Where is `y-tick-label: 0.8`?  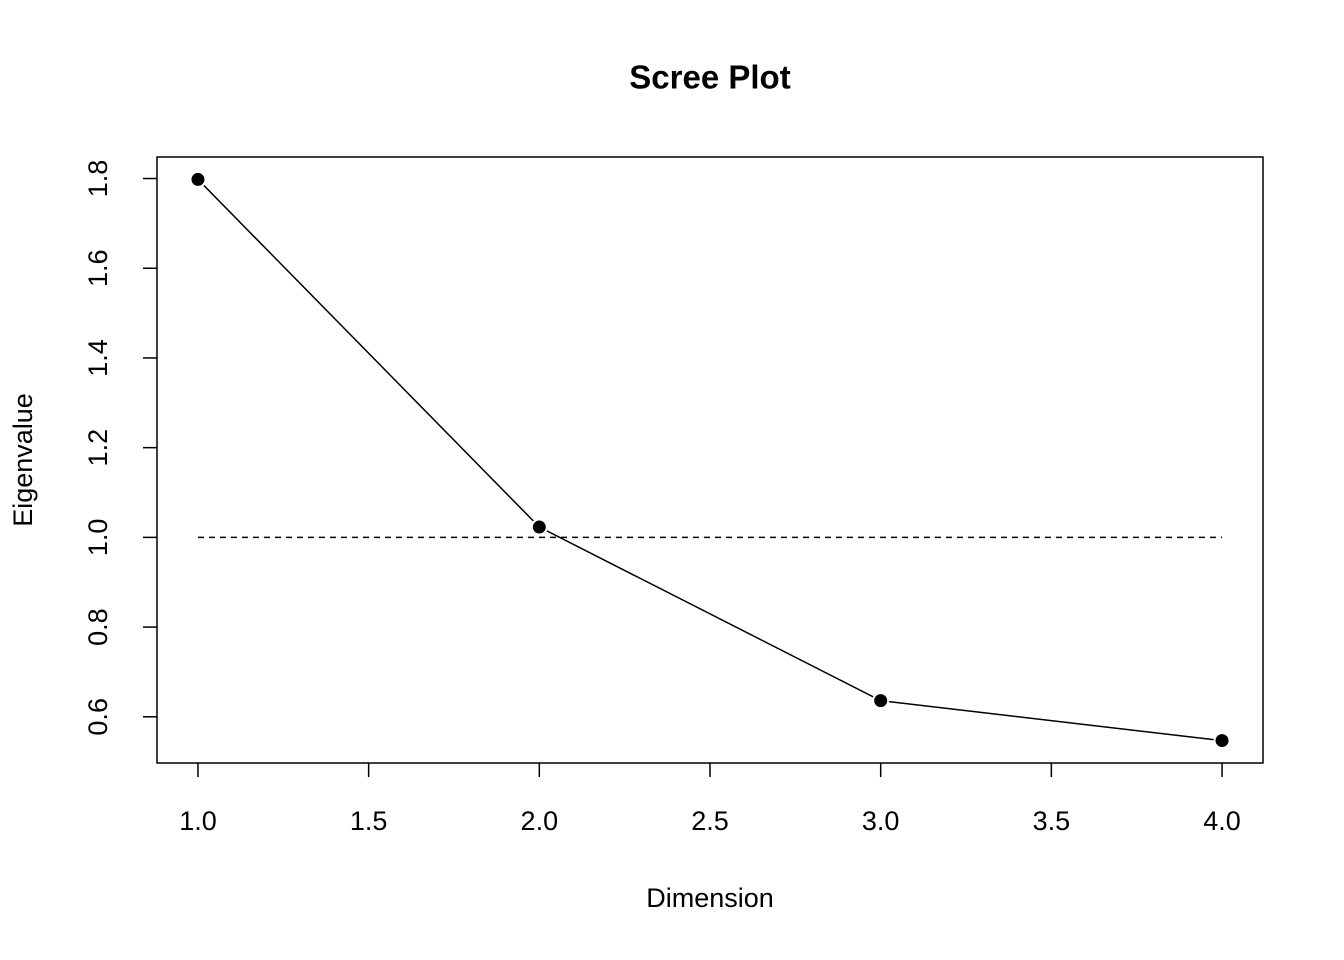
y-tick-label: 0.8 is located at coordinates (98, 627).